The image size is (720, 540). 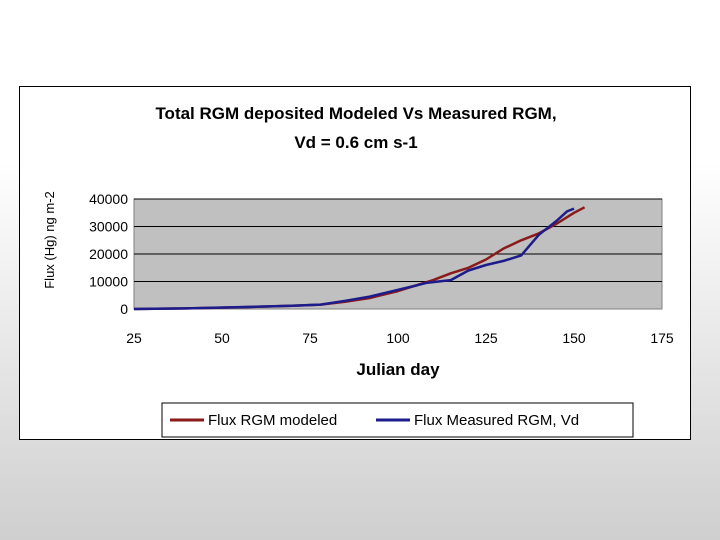 I want to click on x-tick-label: 100, so click(x=398, y=338).